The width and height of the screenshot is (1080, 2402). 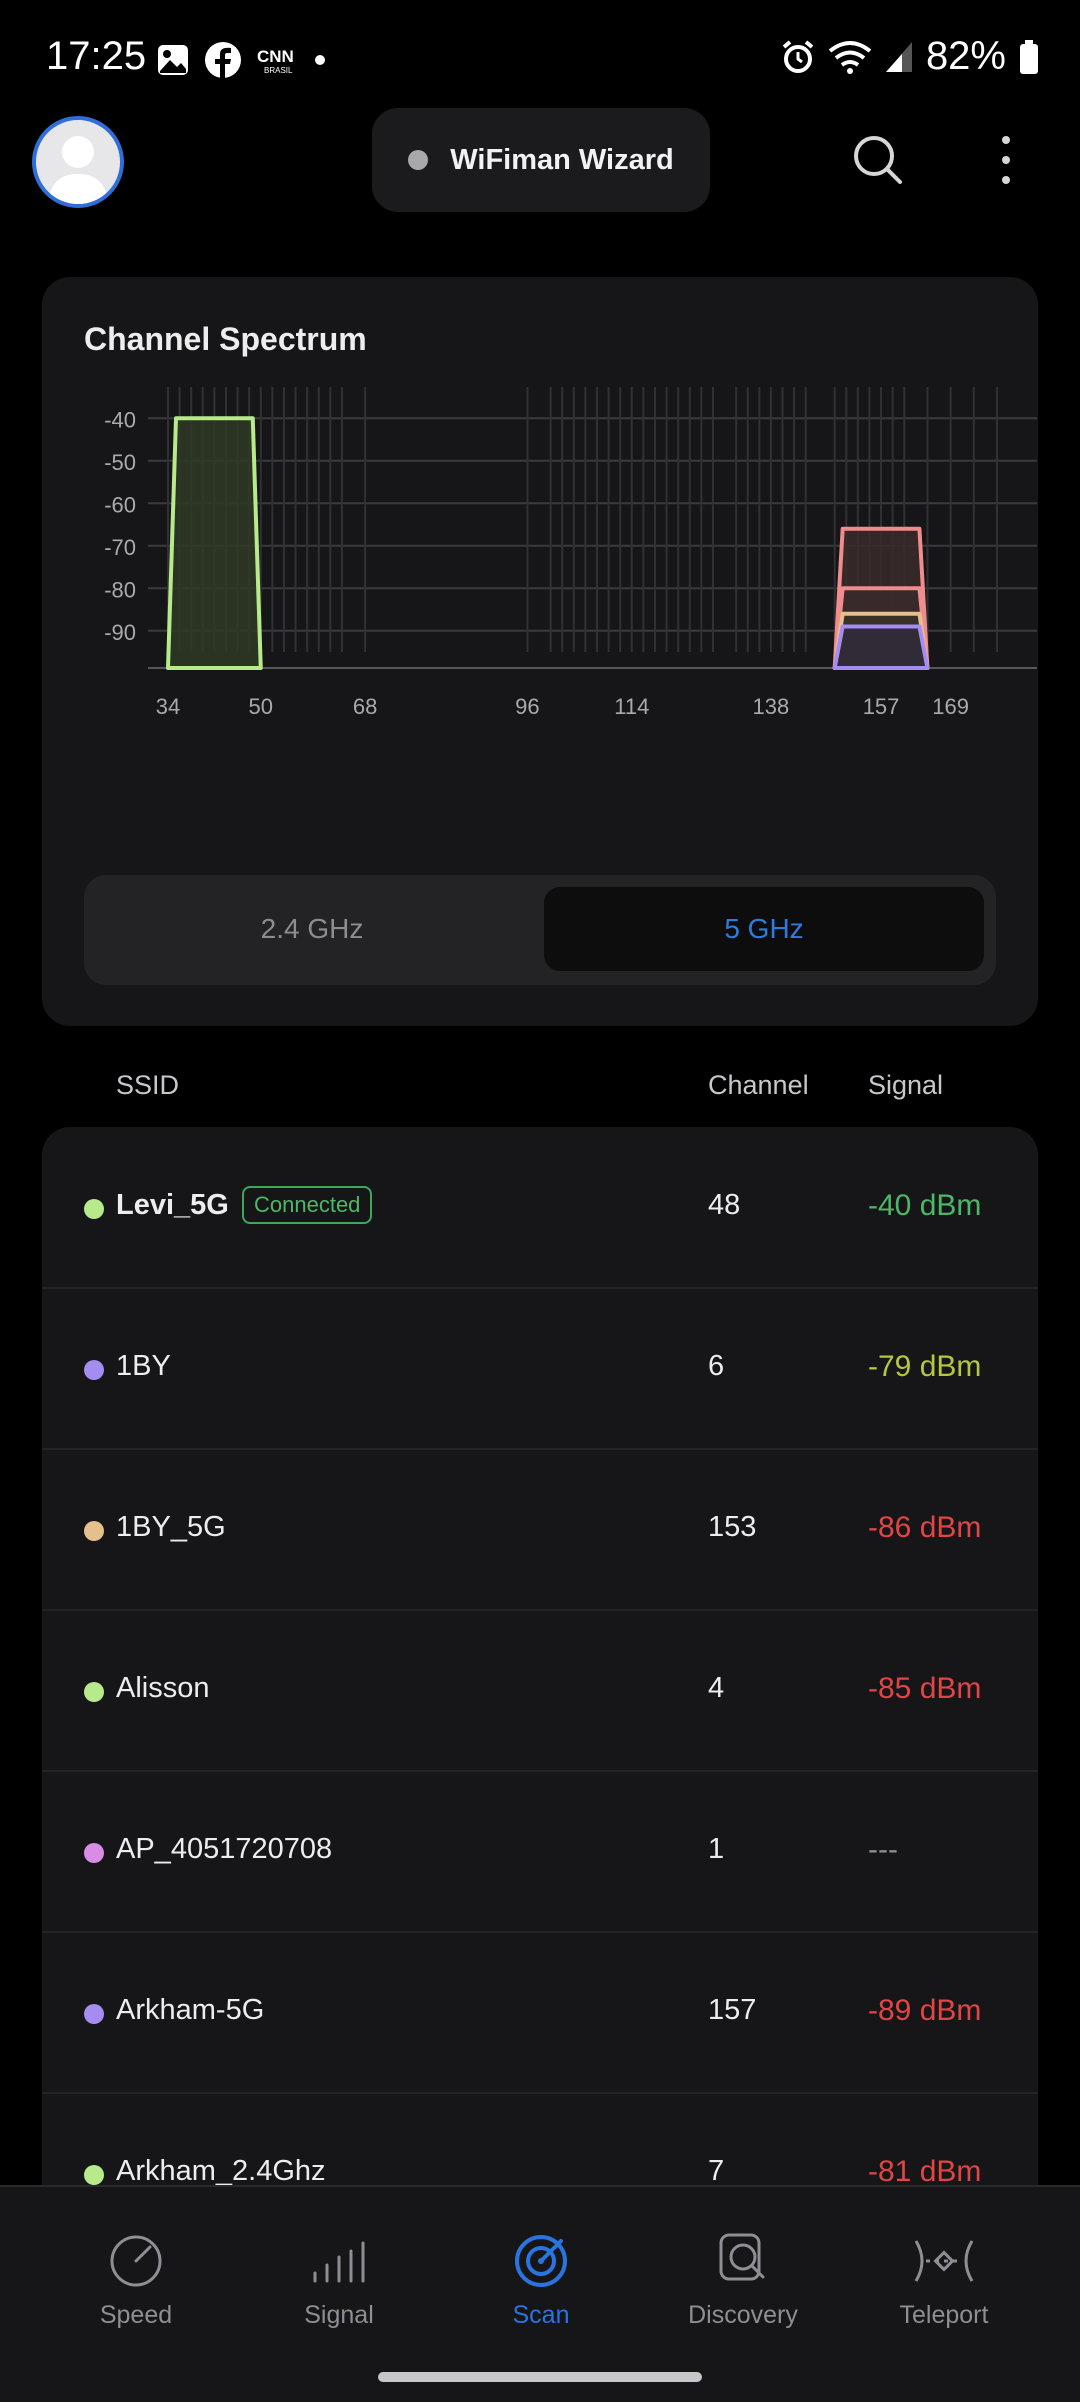 I want to click on band-option-2-4ghz: 2.4 GHz, so click(x=312, y=928).